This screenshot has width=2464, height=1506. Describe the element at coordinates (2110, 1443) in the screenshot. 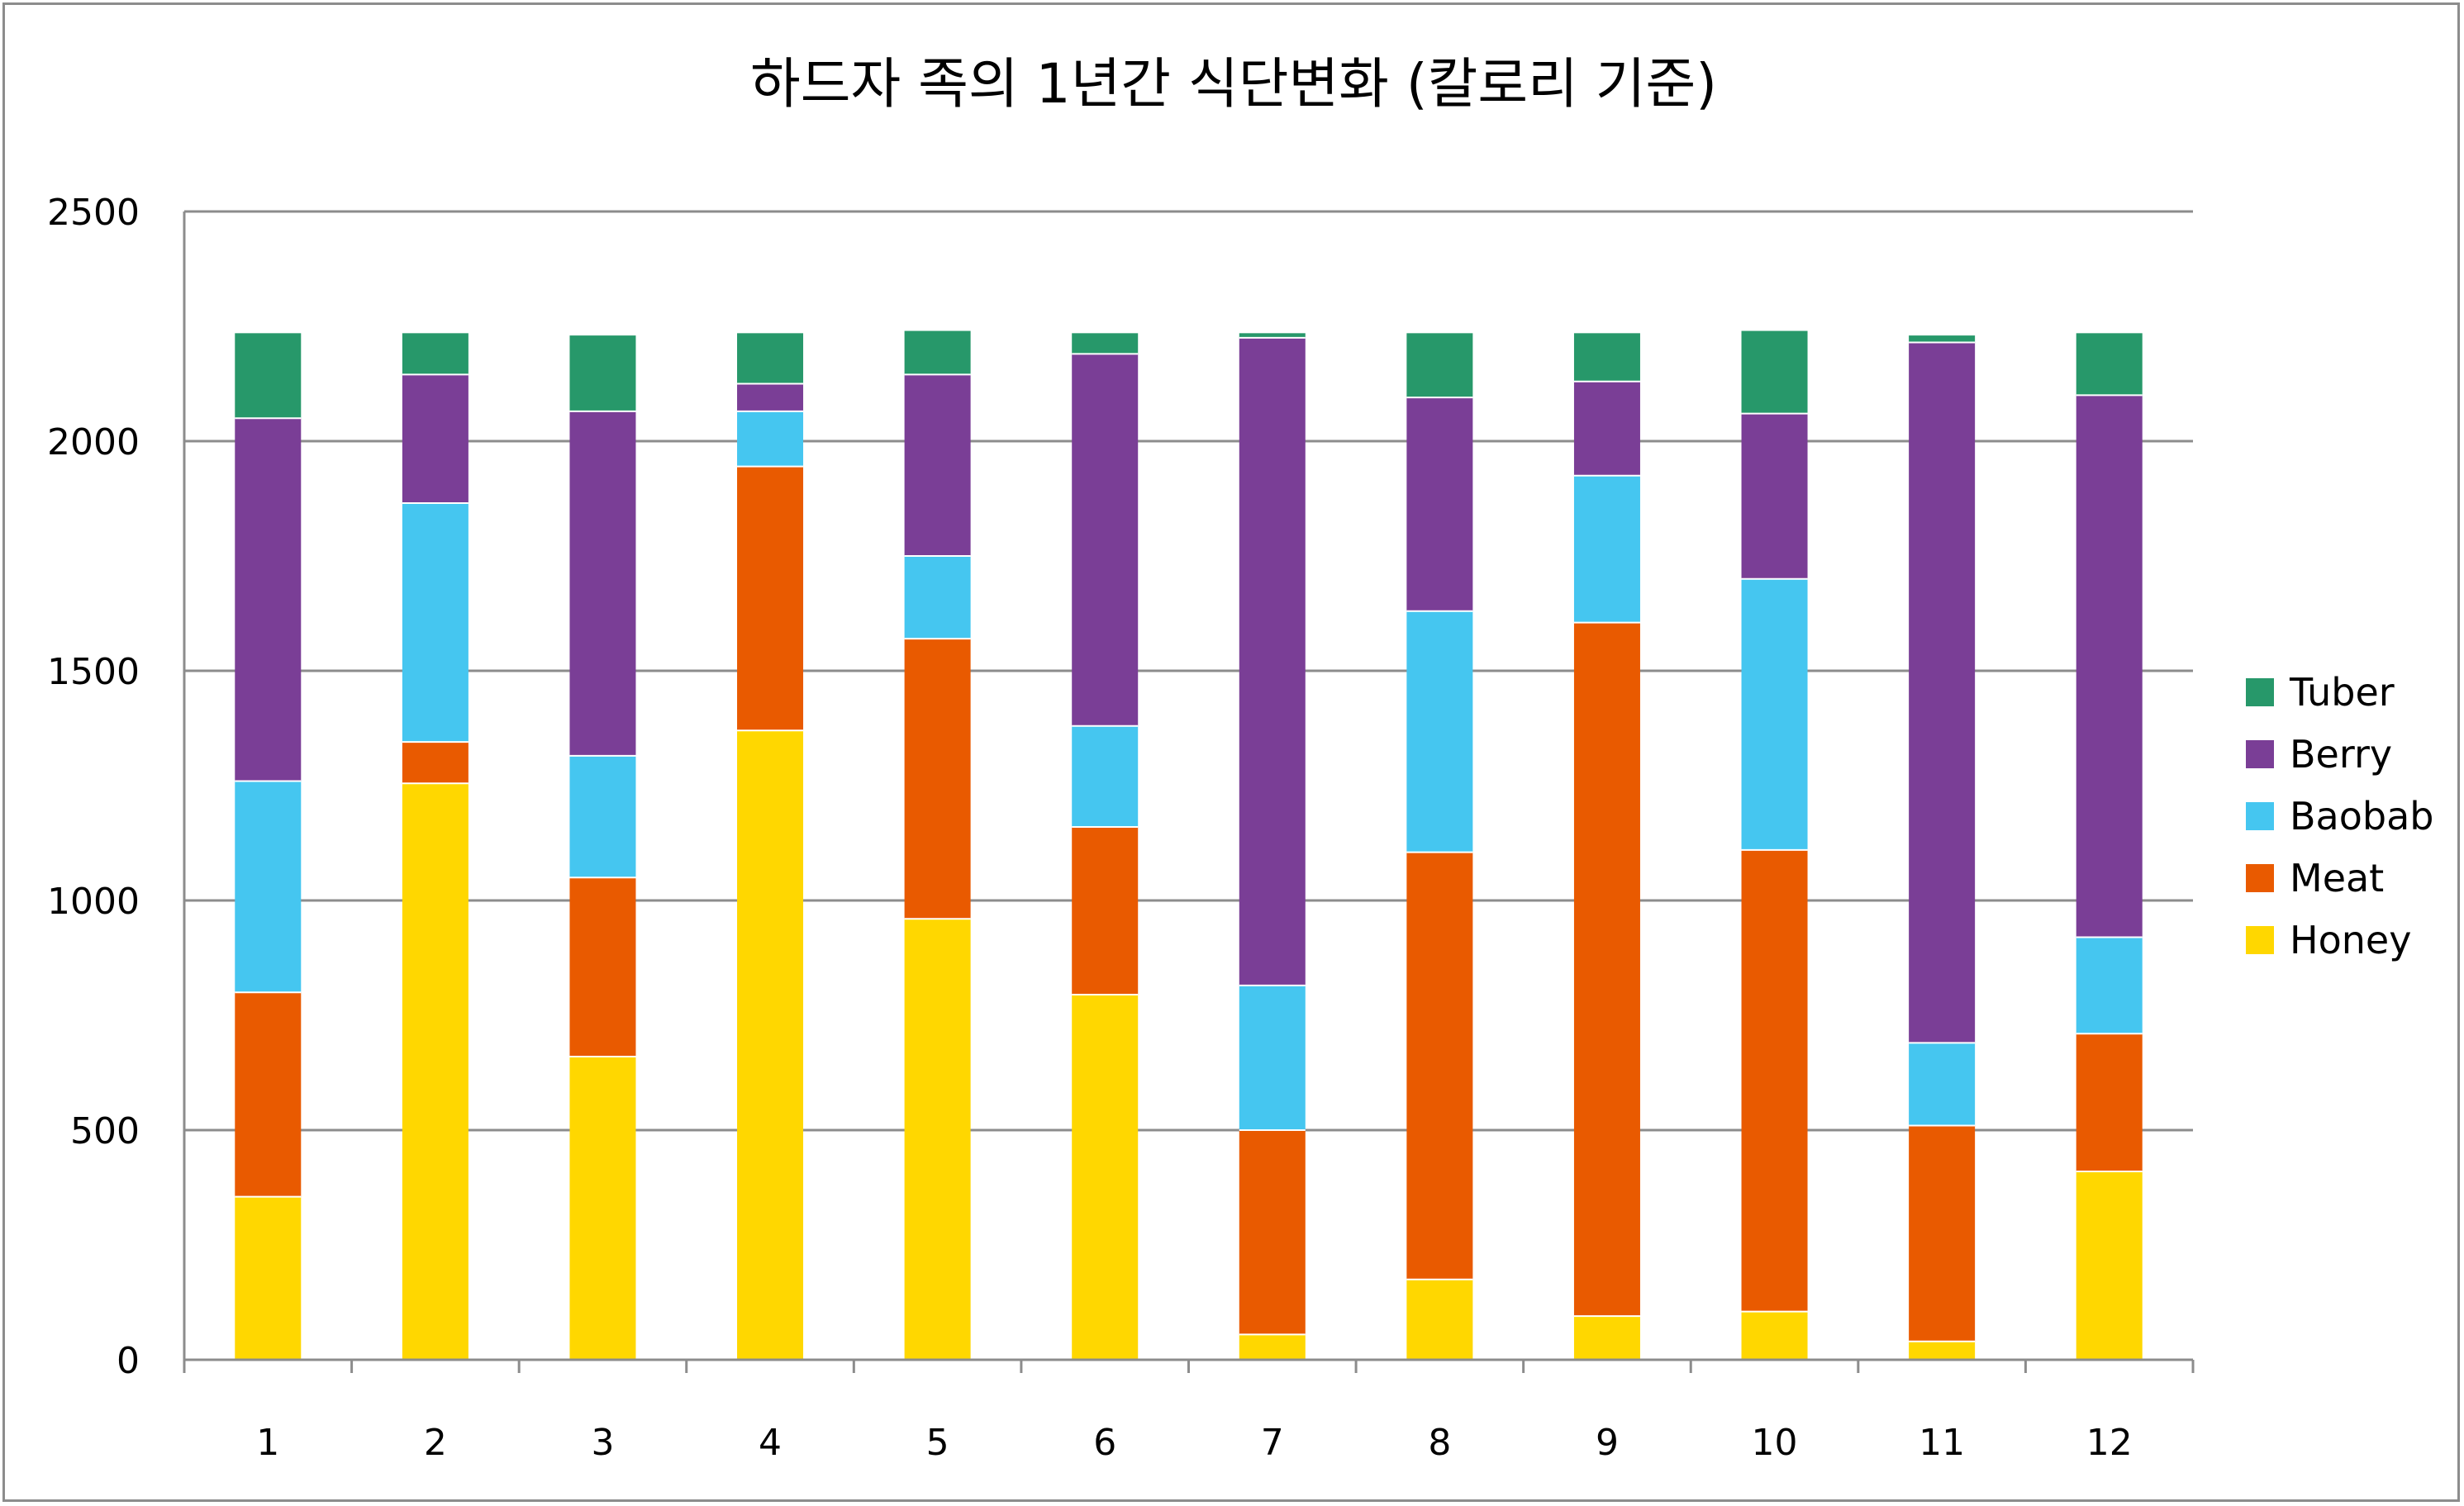

I see `x-tick-label: 12` at that location.